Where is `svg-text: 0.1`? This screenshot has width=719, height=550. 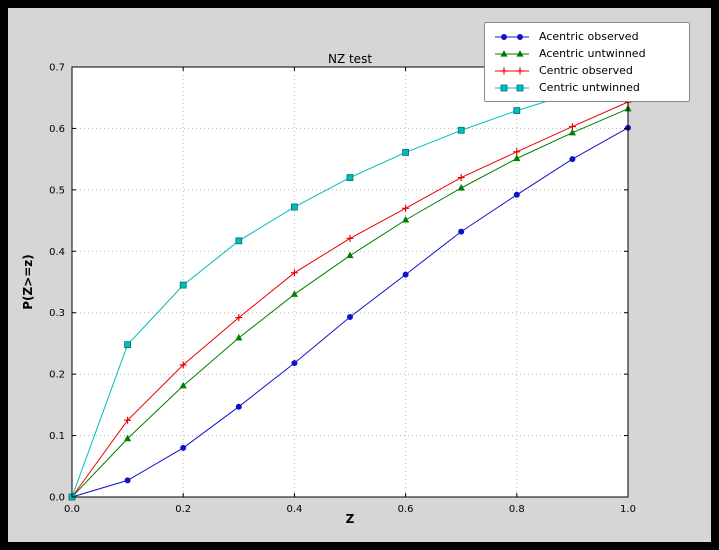
svg-text: 0.1 is located at coordinates (57, 436).